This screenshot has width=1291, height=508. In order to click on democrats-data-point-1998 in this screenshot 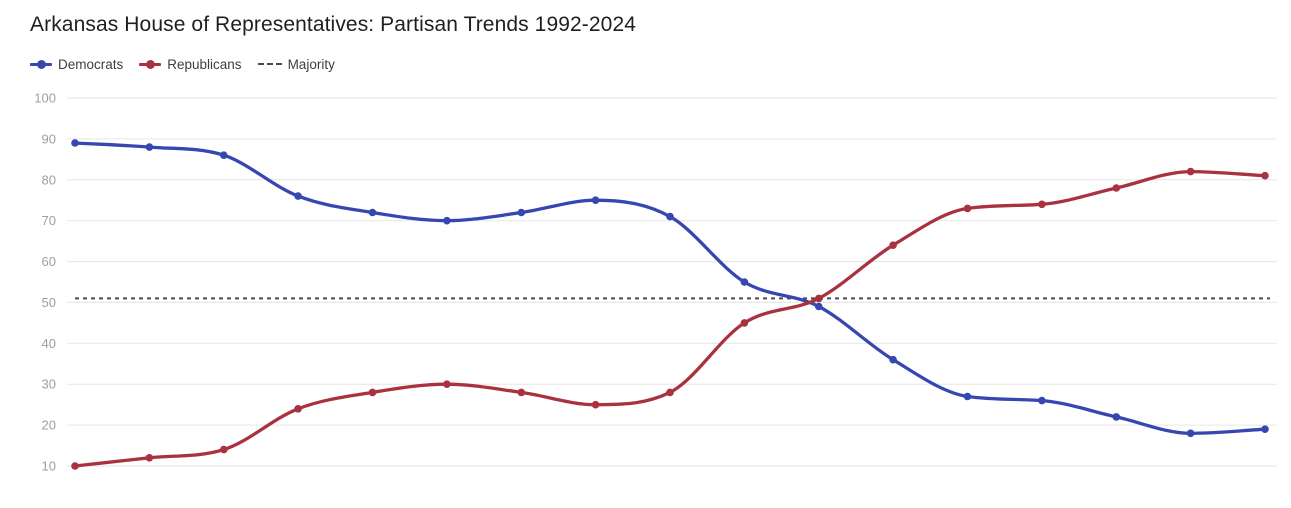, I will do `click(298, 196)`.